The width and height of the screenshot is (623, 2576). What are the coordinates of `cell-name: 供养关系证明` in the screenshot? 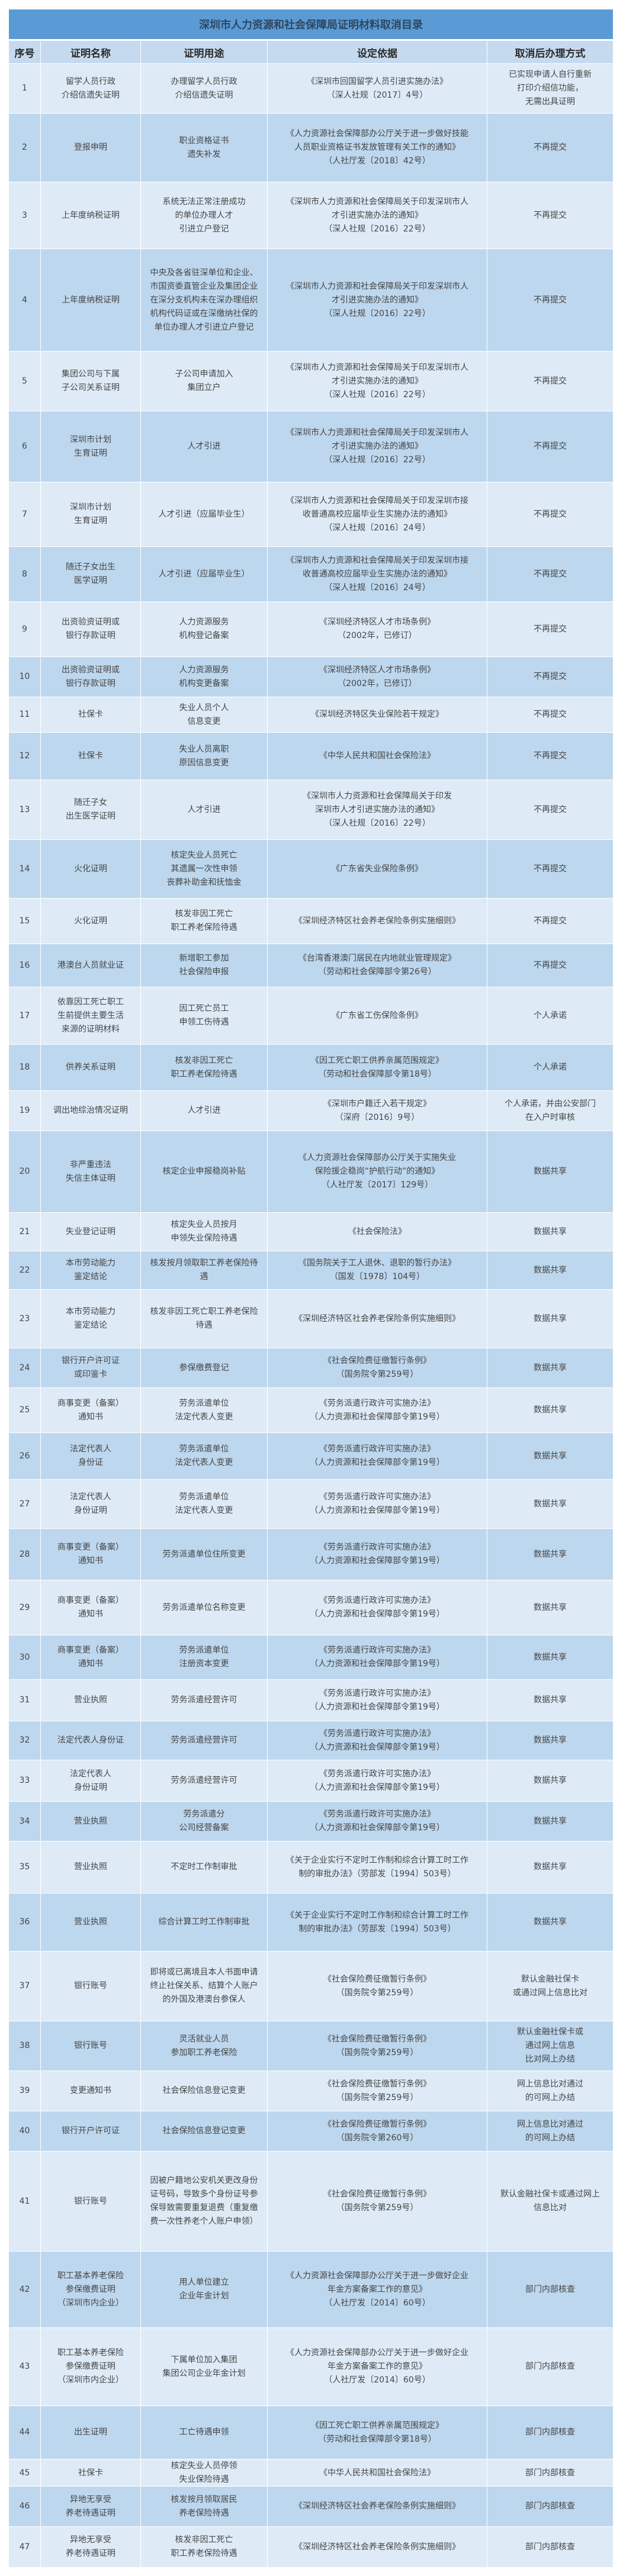 It's located at (91, 1067).